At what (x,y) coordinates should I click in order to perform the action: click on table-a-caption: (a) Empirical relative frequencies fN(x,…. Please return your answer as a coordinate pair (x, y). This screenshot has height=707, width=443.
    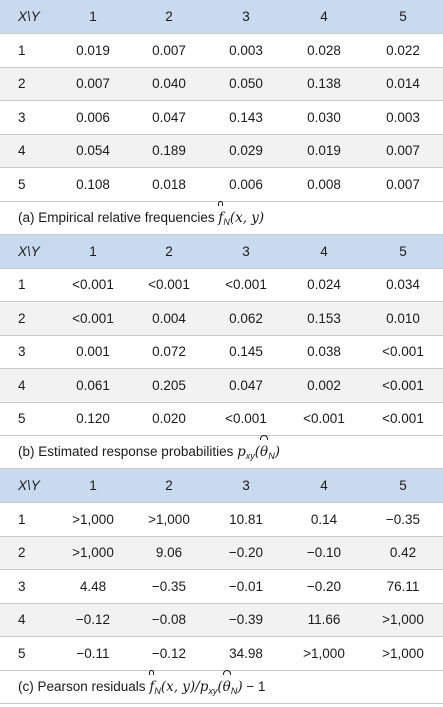
    Looking at the image, I should click on (221, 217).